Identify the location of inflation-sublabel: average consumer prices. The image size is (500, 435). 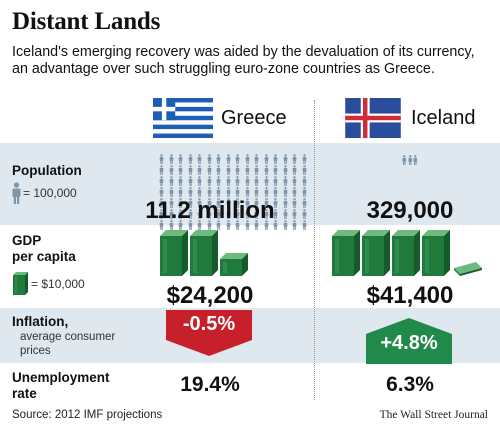
(68, 344).